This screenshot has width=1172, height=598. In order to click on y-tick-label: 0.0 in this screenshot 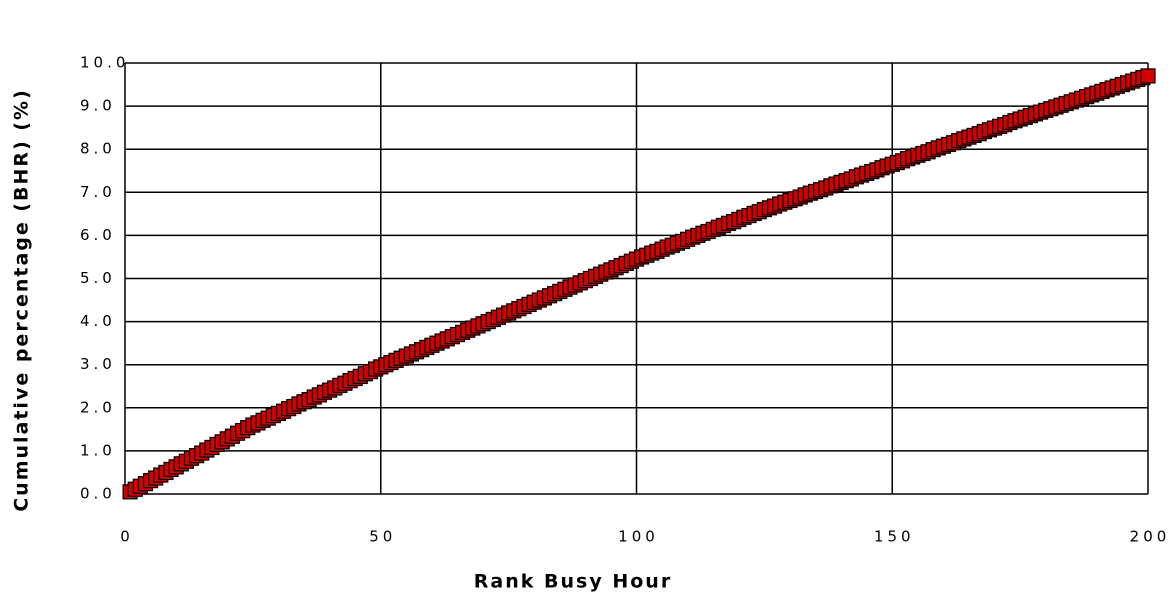, I will do `click(98, 494)`.